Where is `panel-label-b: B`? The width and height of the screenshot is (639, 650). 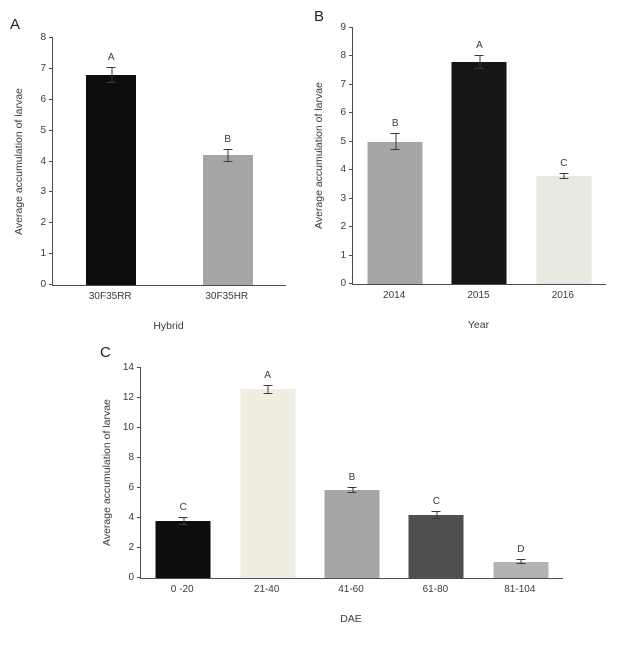
panel-label-b: B is located at coordinates (319, 16).